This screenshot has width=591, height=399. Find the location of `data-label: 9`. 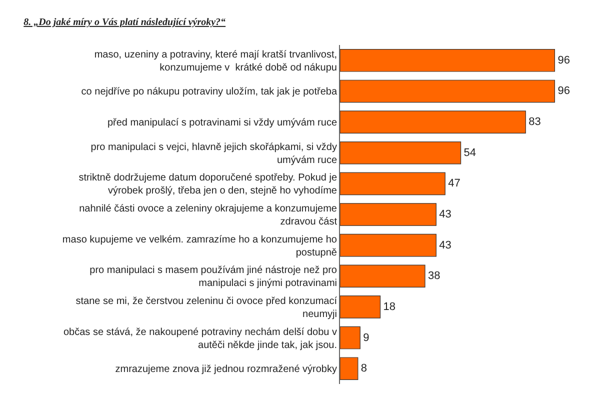

data-label: 9 is located at coordinates (366, 338).